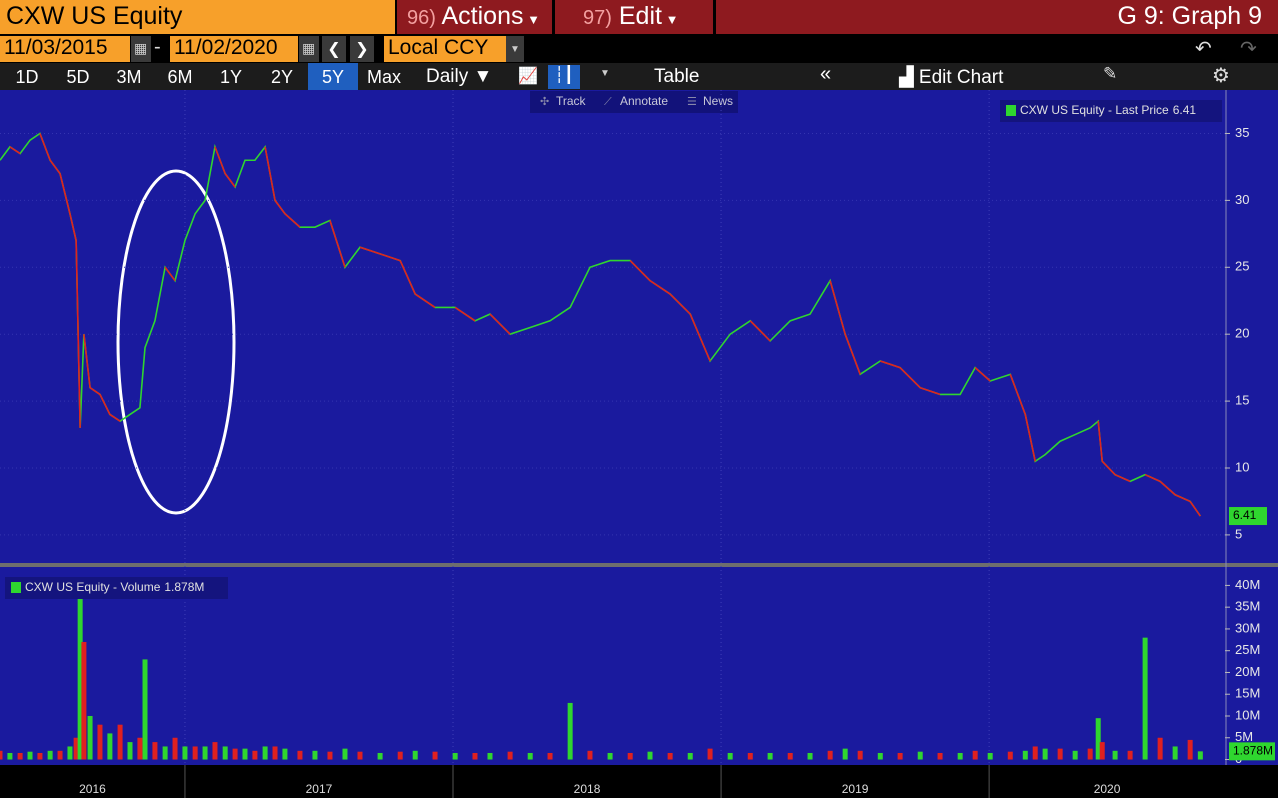 This screenshot has height=798, width=1278. What do you see at coordinates (1110, 73) in the screenshot?
I see `annotate-icon: ✎` at bounding box center [1110, 73].